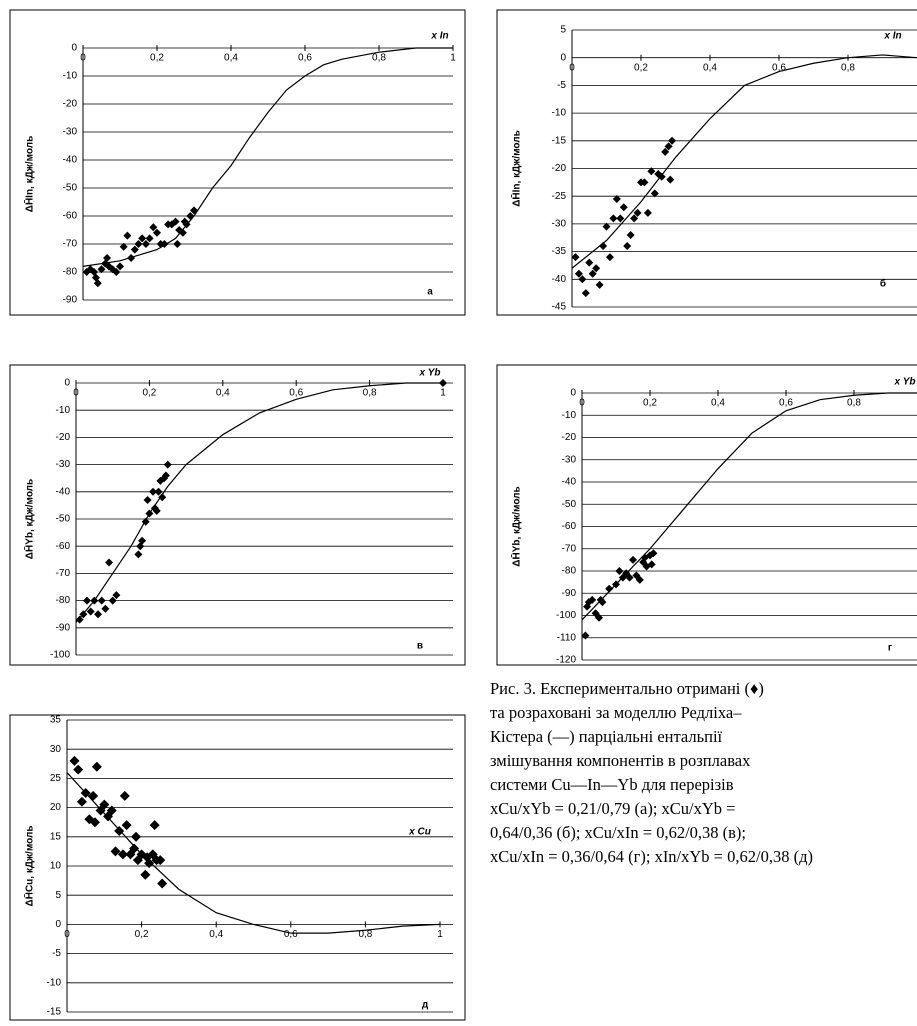  What do you see at coordinates (70, 216) in the screenshot?
I see `y-tick-label: -60` at bounding box center [70, 216].